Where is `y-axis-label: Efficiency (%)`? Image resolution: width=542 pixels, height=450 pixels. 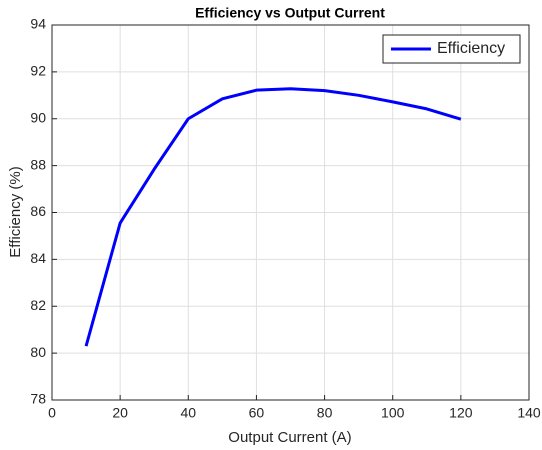
y-axis-label: Efficiency (%) is located at coordinates (15, 211).